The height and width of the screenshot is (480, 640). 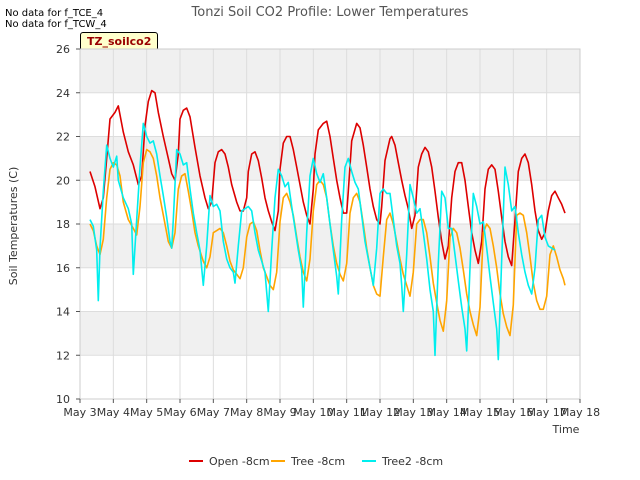 What do you see at coordinates (63, 137) in the screenshot?
I see `y-tick-label: 22` at bounding box center [63, 137].